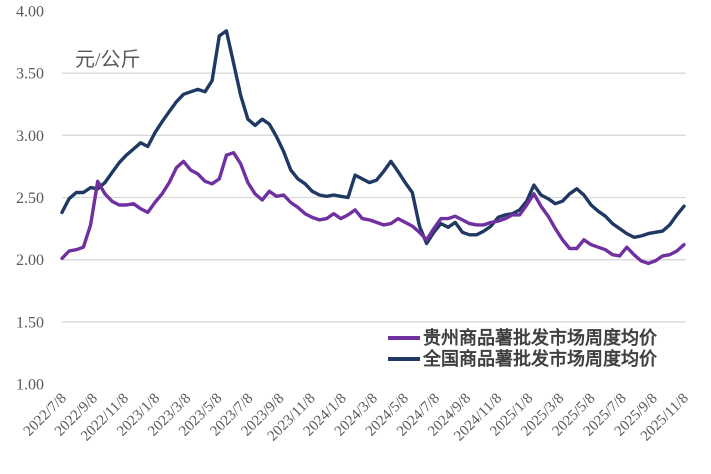 This screenshot has width=711, height=474. Describe the element at coordinates (30, 385) in the screenshot. I see `y-axis-tick-label: 1.00` at that location.